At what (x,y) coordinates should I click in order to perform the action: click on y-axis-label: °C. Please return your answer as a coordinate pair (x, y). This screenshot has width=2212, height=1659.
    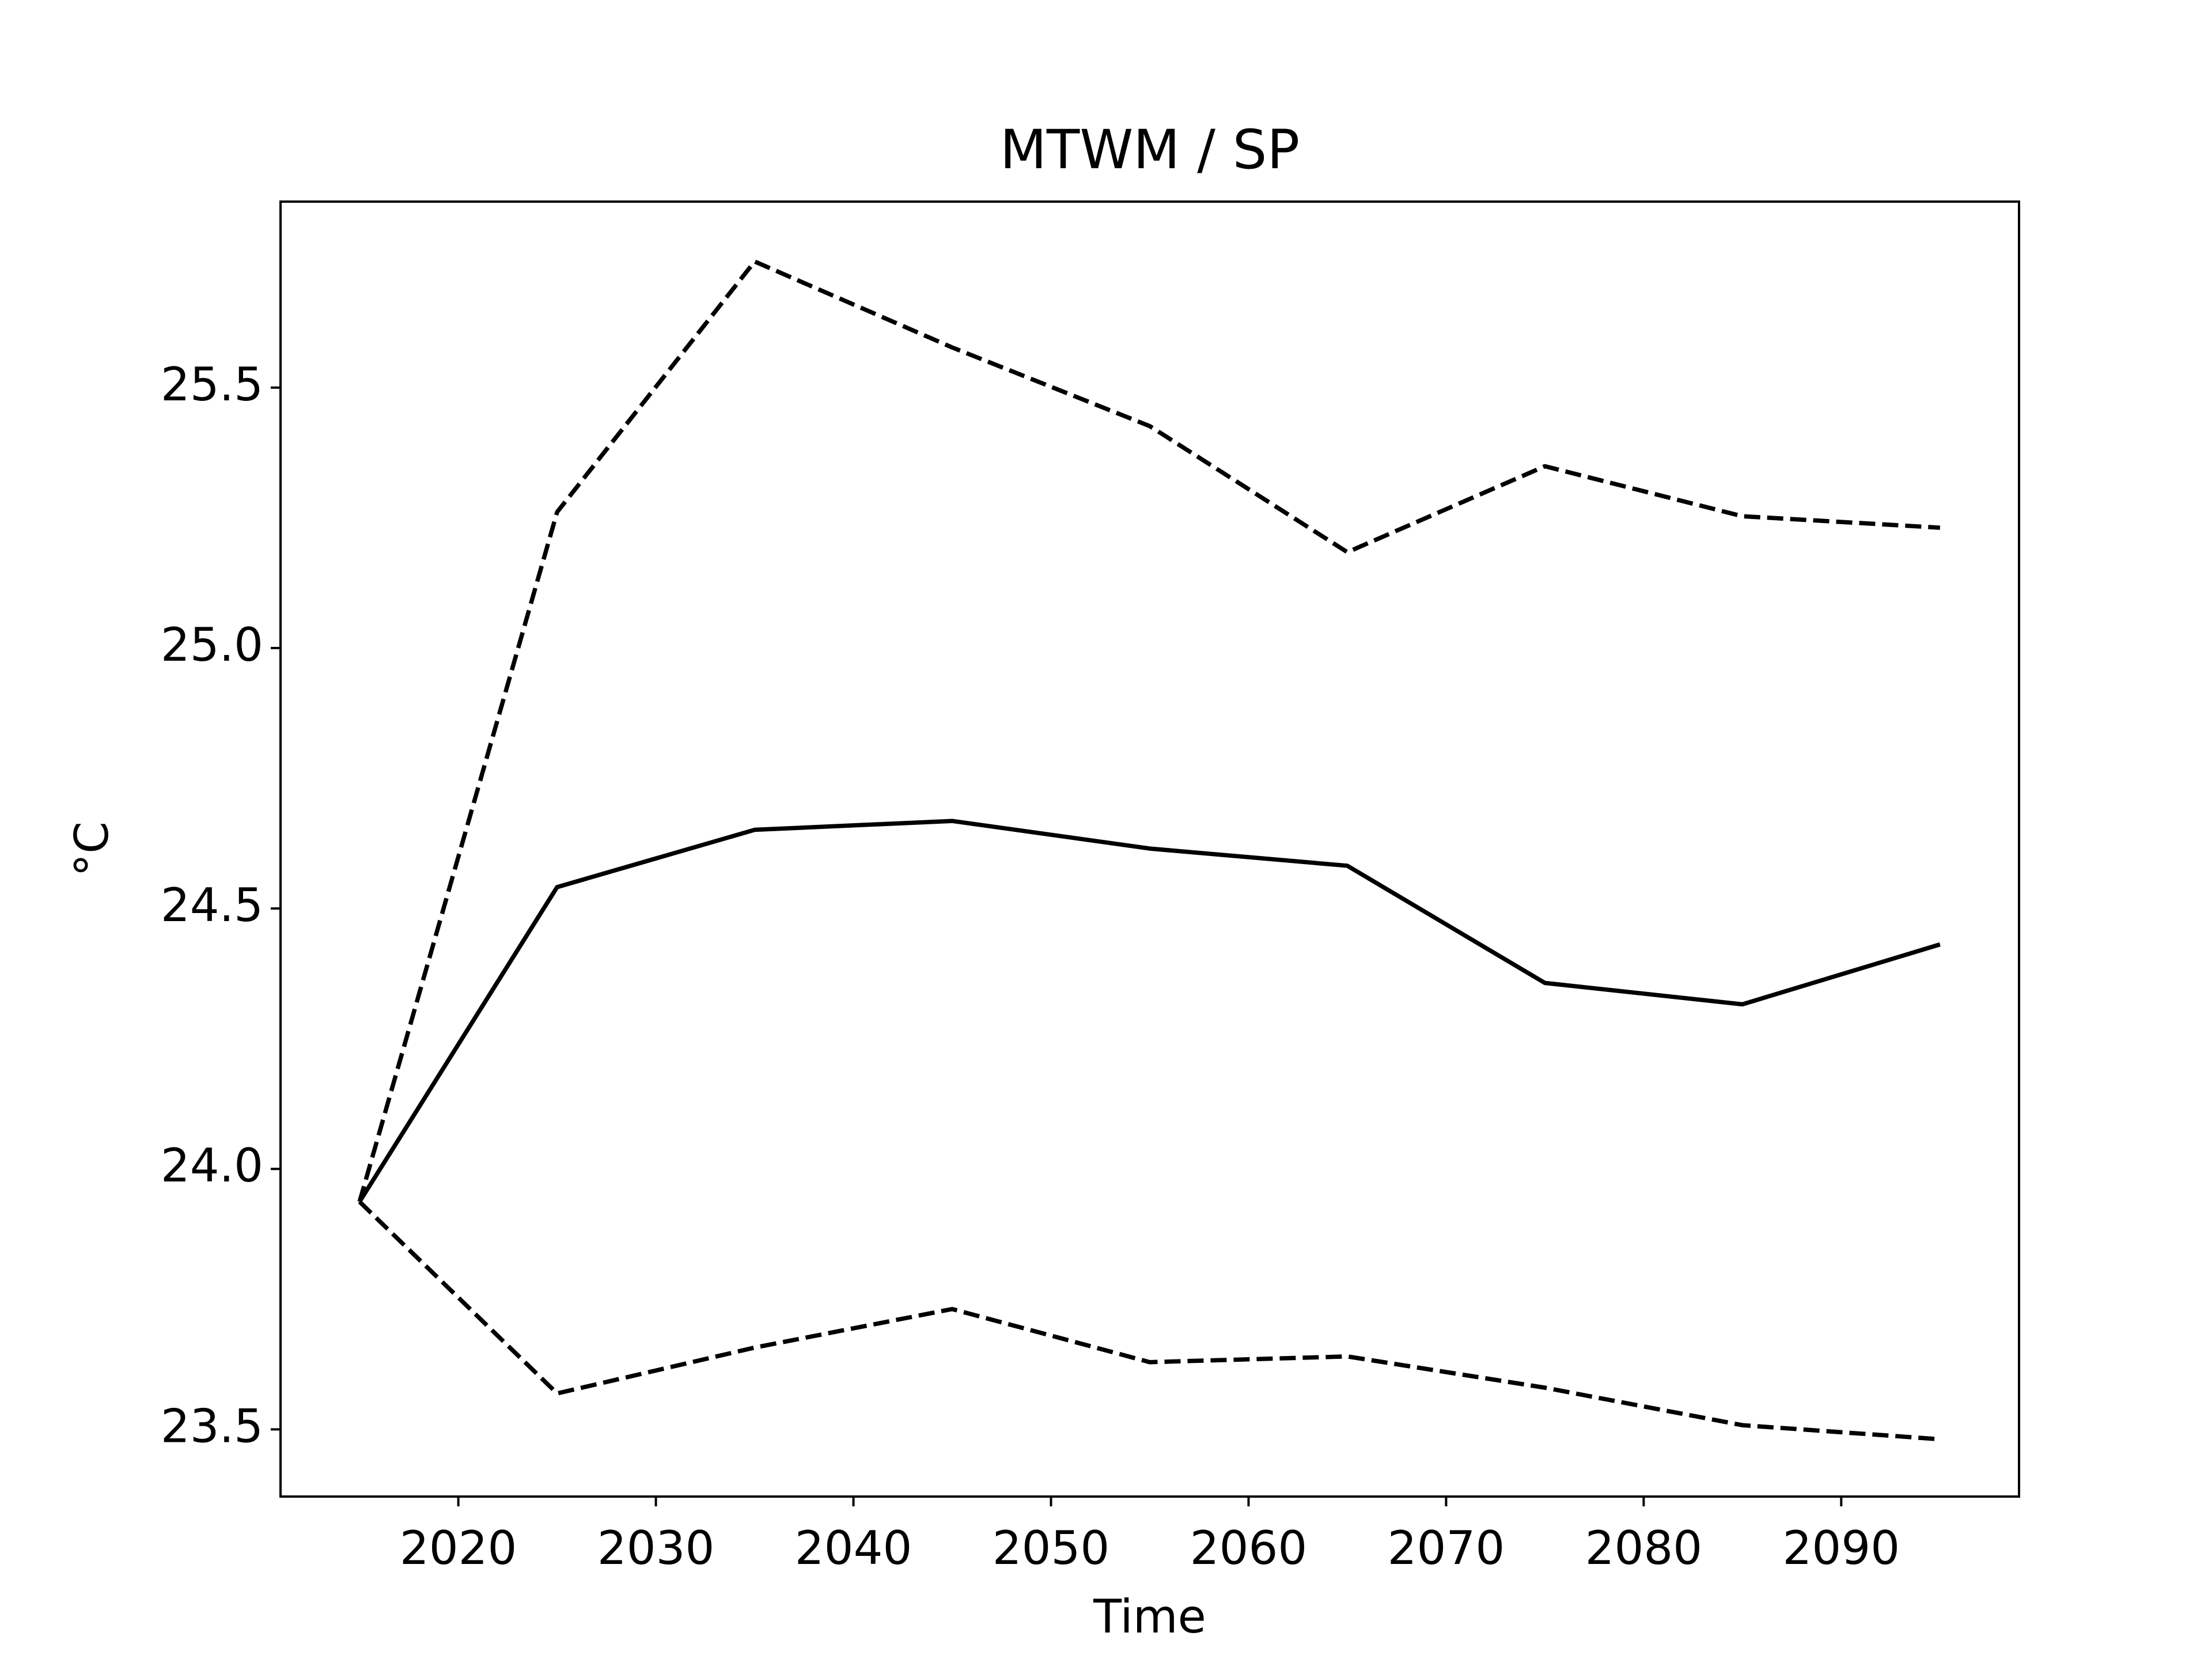
    Looking at the image, I should click on (92, 849).